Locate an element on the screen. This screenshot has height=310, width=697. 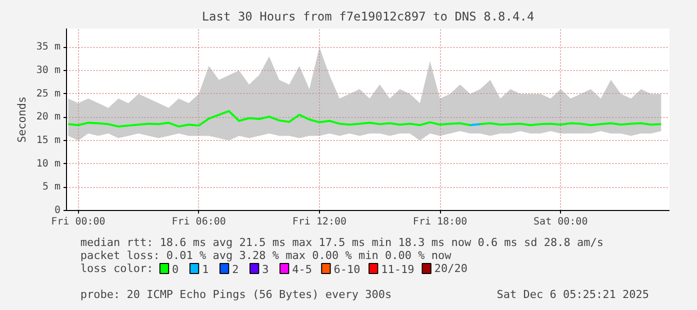
y-tick-label: 35 m is located at coordinates (48, 47).